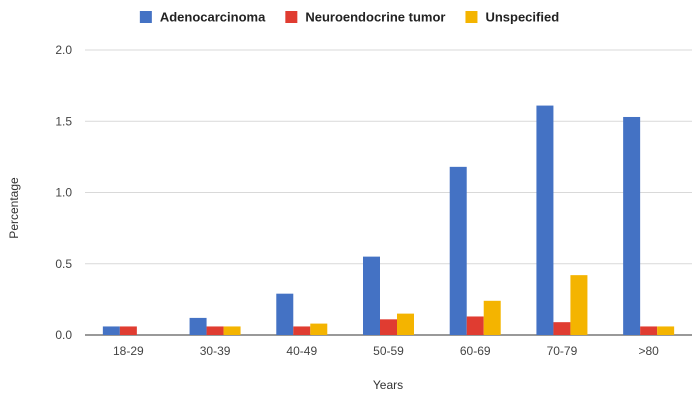 The image size is (699, 395). I want to click on y-tick-label: 1.0, so click(63, 193).